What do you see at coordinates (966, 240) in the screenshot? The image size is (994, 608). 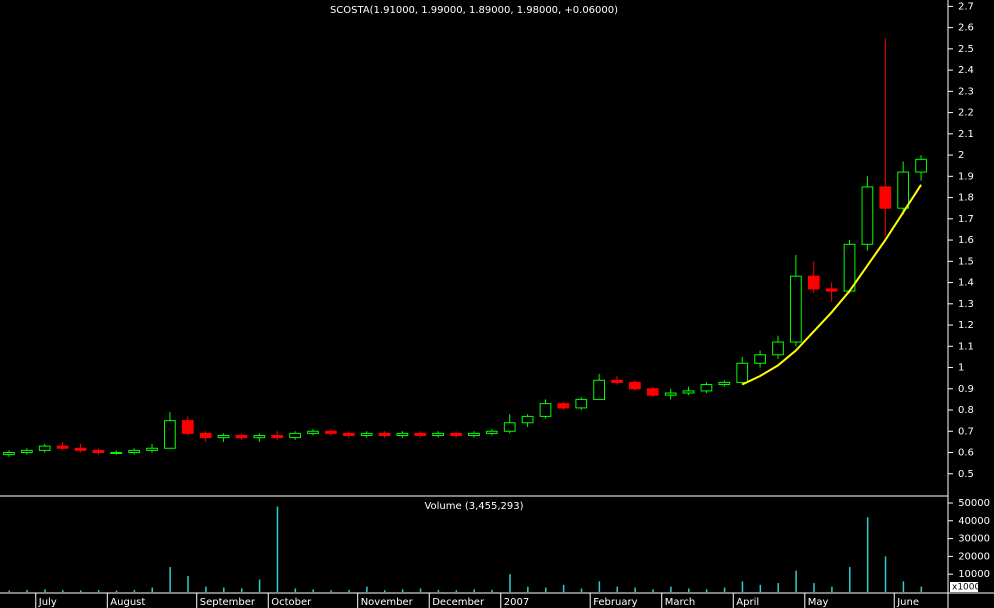 I see `y-tick-label: 1.6` at bounding box center [966, 240].